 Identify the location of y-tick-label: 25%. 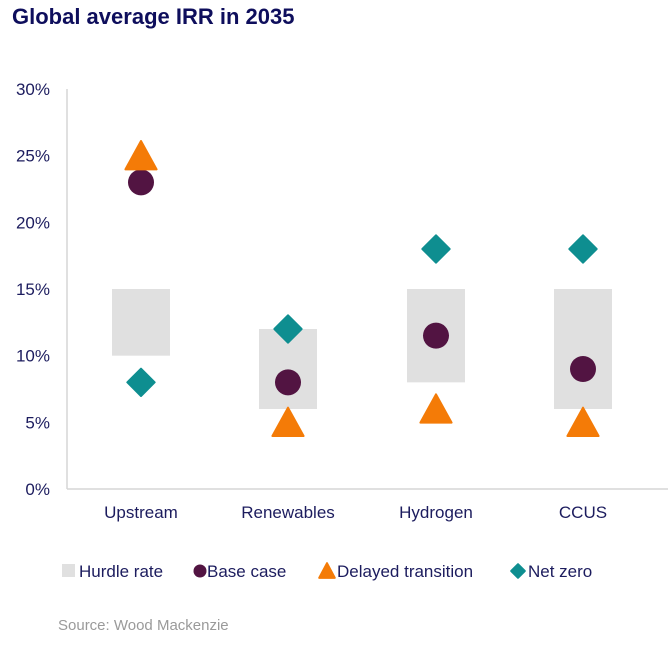
(33, 156).